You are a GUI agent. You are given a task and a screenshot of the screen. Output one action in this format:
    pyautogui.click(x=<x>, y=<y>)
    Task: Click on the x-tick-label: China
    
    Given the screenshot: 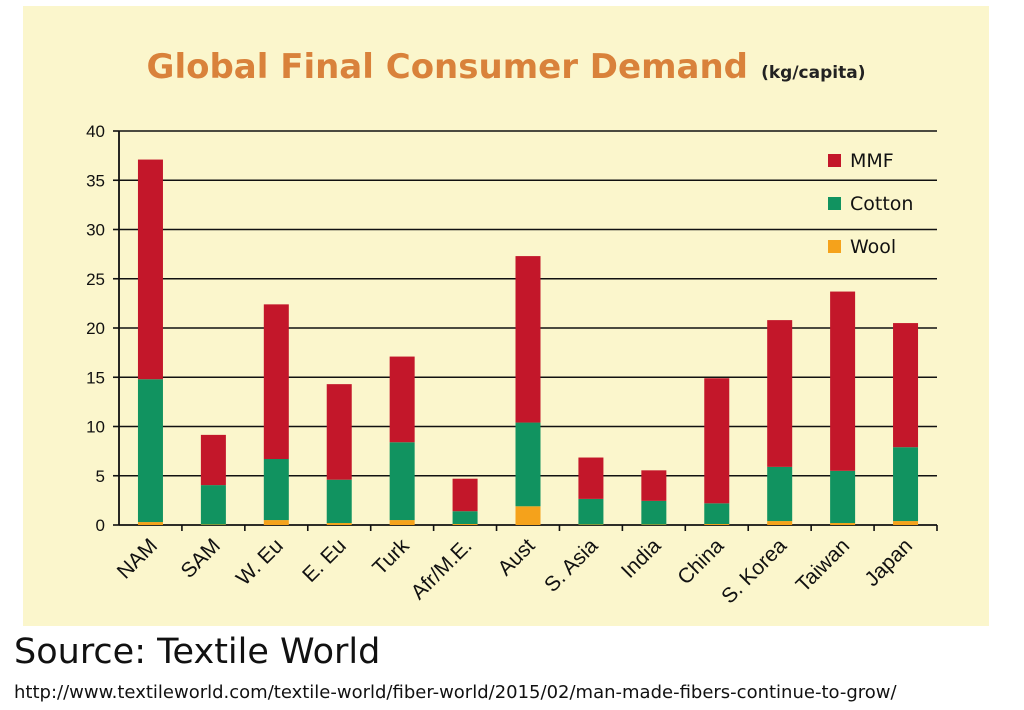 What is the action you would take?
    pyautogui.click(x=700, y=561)
    